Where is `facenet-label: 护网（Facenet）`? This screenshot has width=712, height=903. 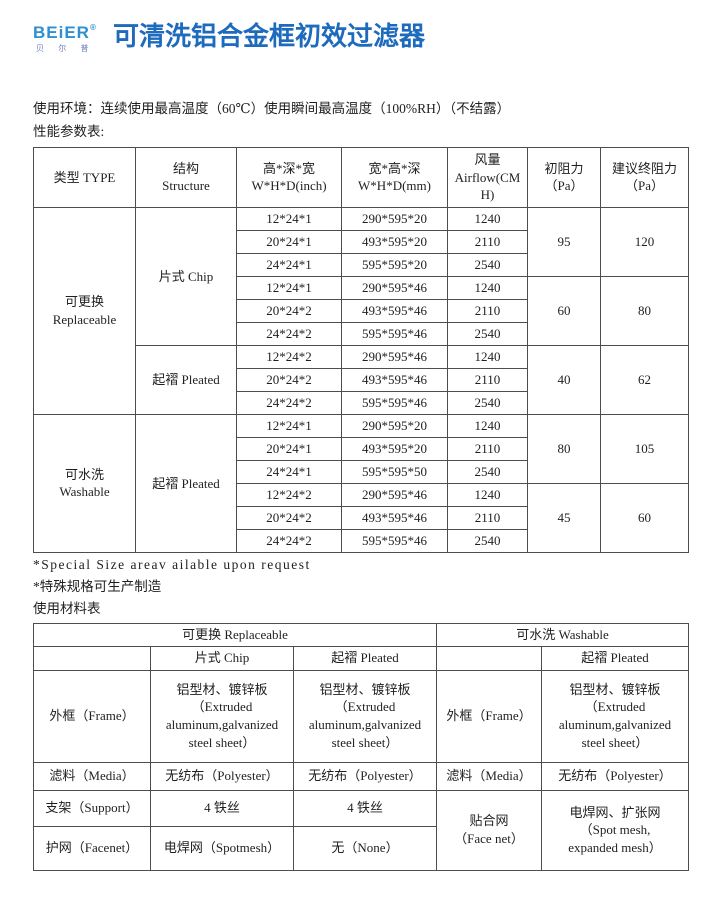 facenet-label: 护网（Facenet） is located at coordinates (92, 848).